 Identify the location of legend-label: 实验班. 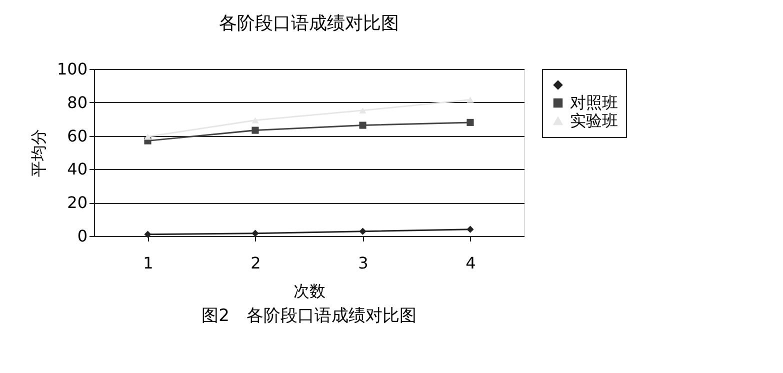
(594, 120).